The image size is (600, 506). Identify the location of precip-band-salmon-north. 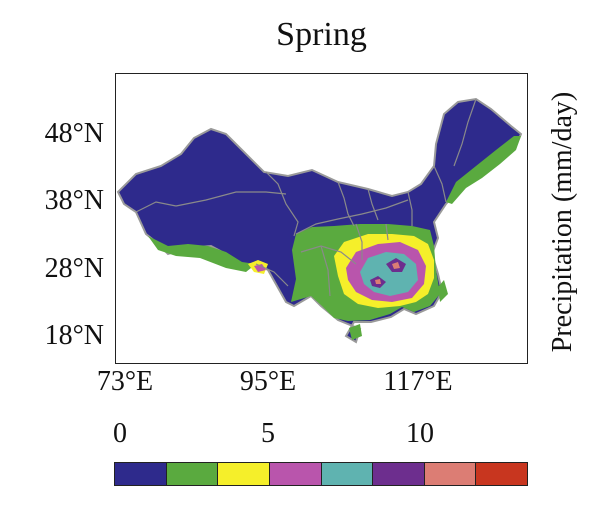
(396, 265).